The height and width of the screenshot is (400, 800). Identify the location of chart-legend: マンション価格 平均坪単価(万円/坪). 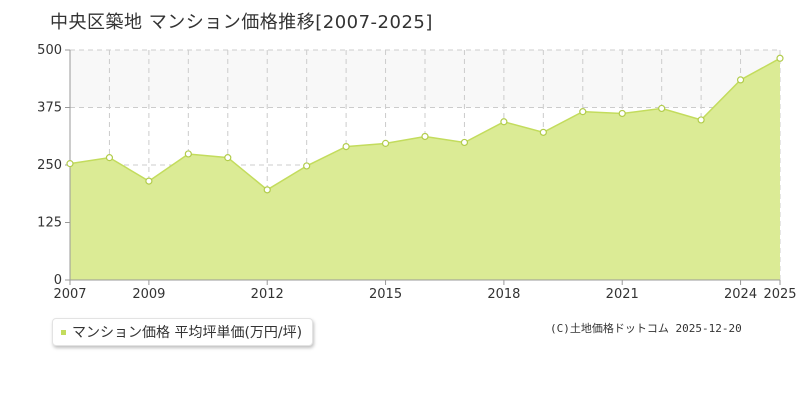
(183, 332).